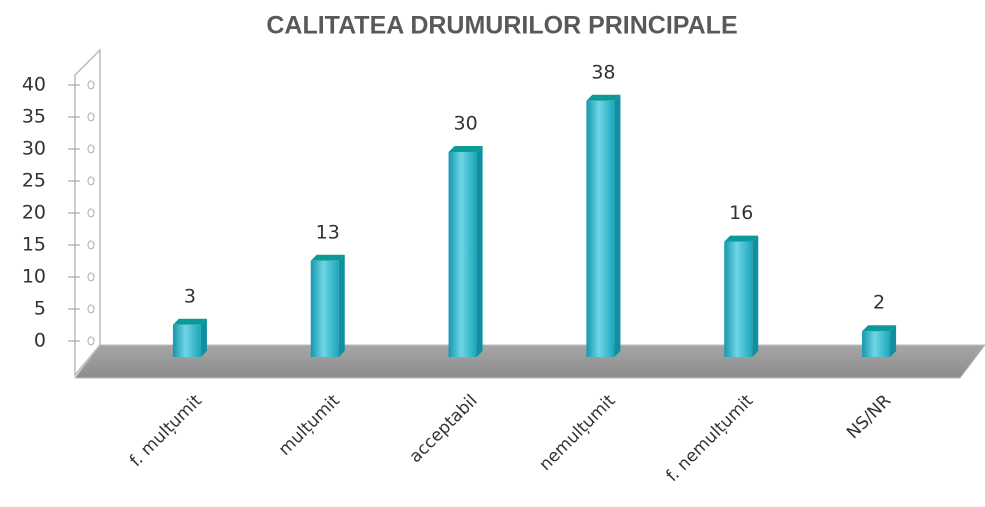  I want to click on value-label: 30, so click(465, 124).